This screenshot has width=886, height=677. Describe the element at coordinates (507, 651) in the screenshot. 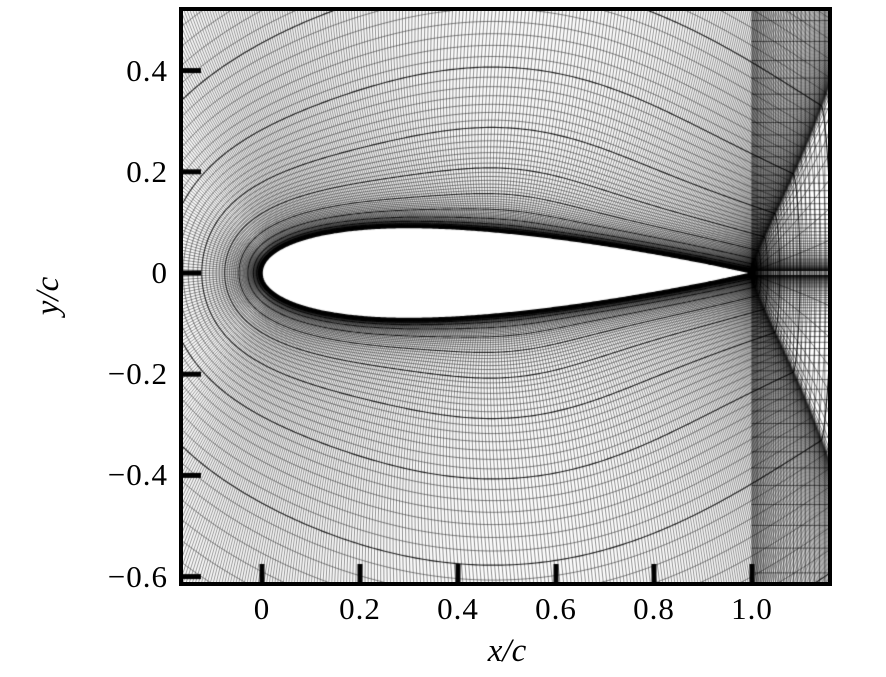

I see `x-axis-label: x/c` at that location.